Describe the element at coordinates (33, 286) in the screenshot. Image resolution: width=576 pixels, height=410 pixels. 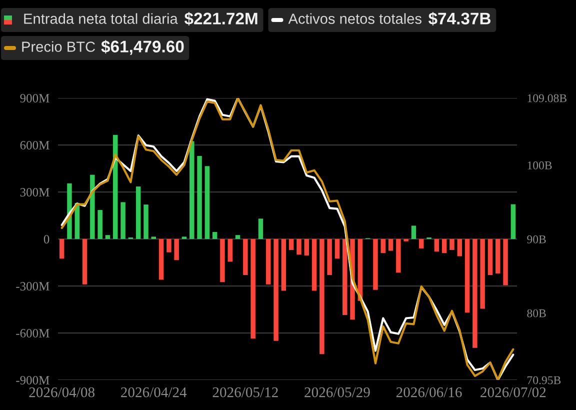
I see `y-tick-label: -300M` at that location.